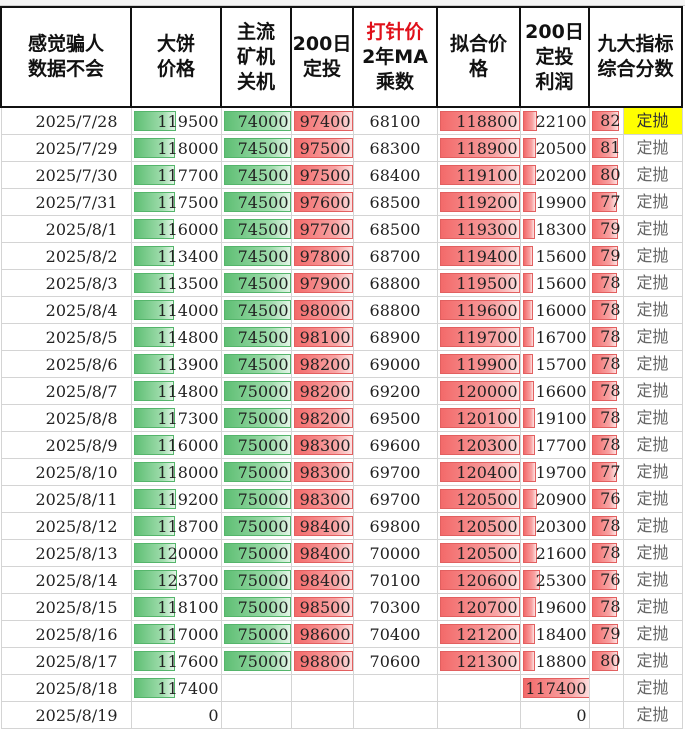 This screenshot has width=685, height=729. Describe the element at coordinates (66, 364) in the screenshot. I see `cell-date: 2025/8/6` at that location.